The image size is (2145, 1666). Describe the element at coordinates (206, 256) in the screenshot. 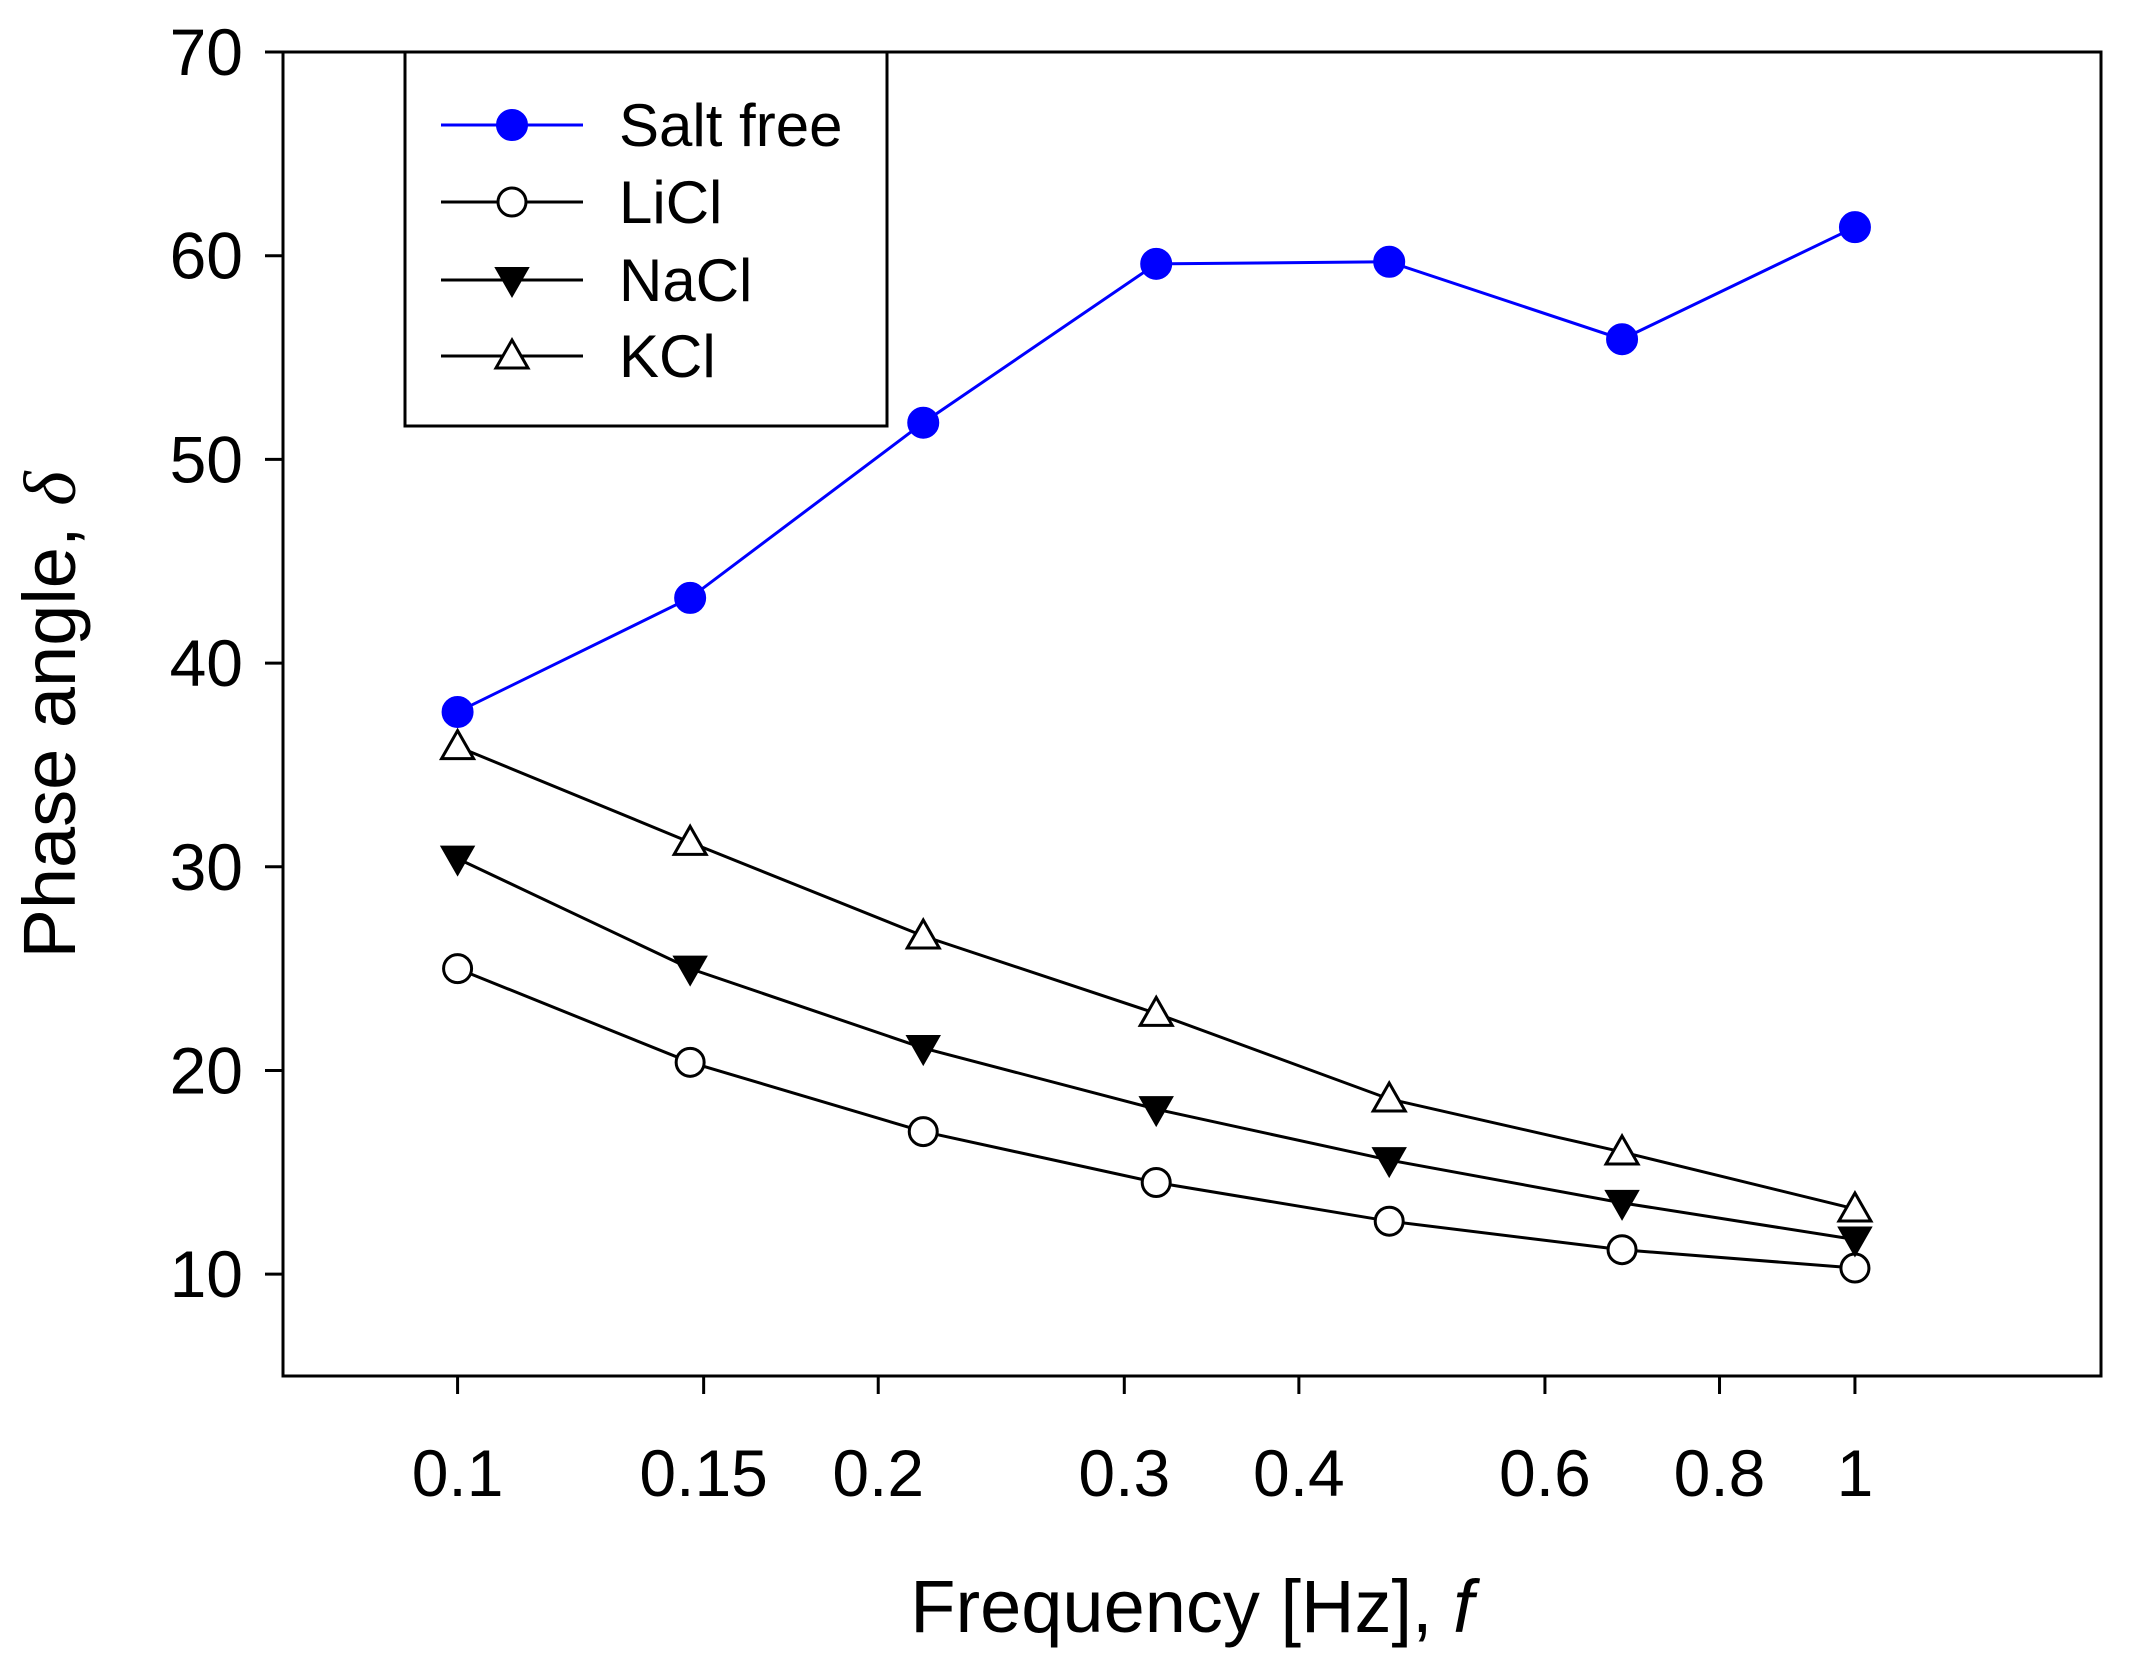

I see `y-tick-label-60: 60` at that location.